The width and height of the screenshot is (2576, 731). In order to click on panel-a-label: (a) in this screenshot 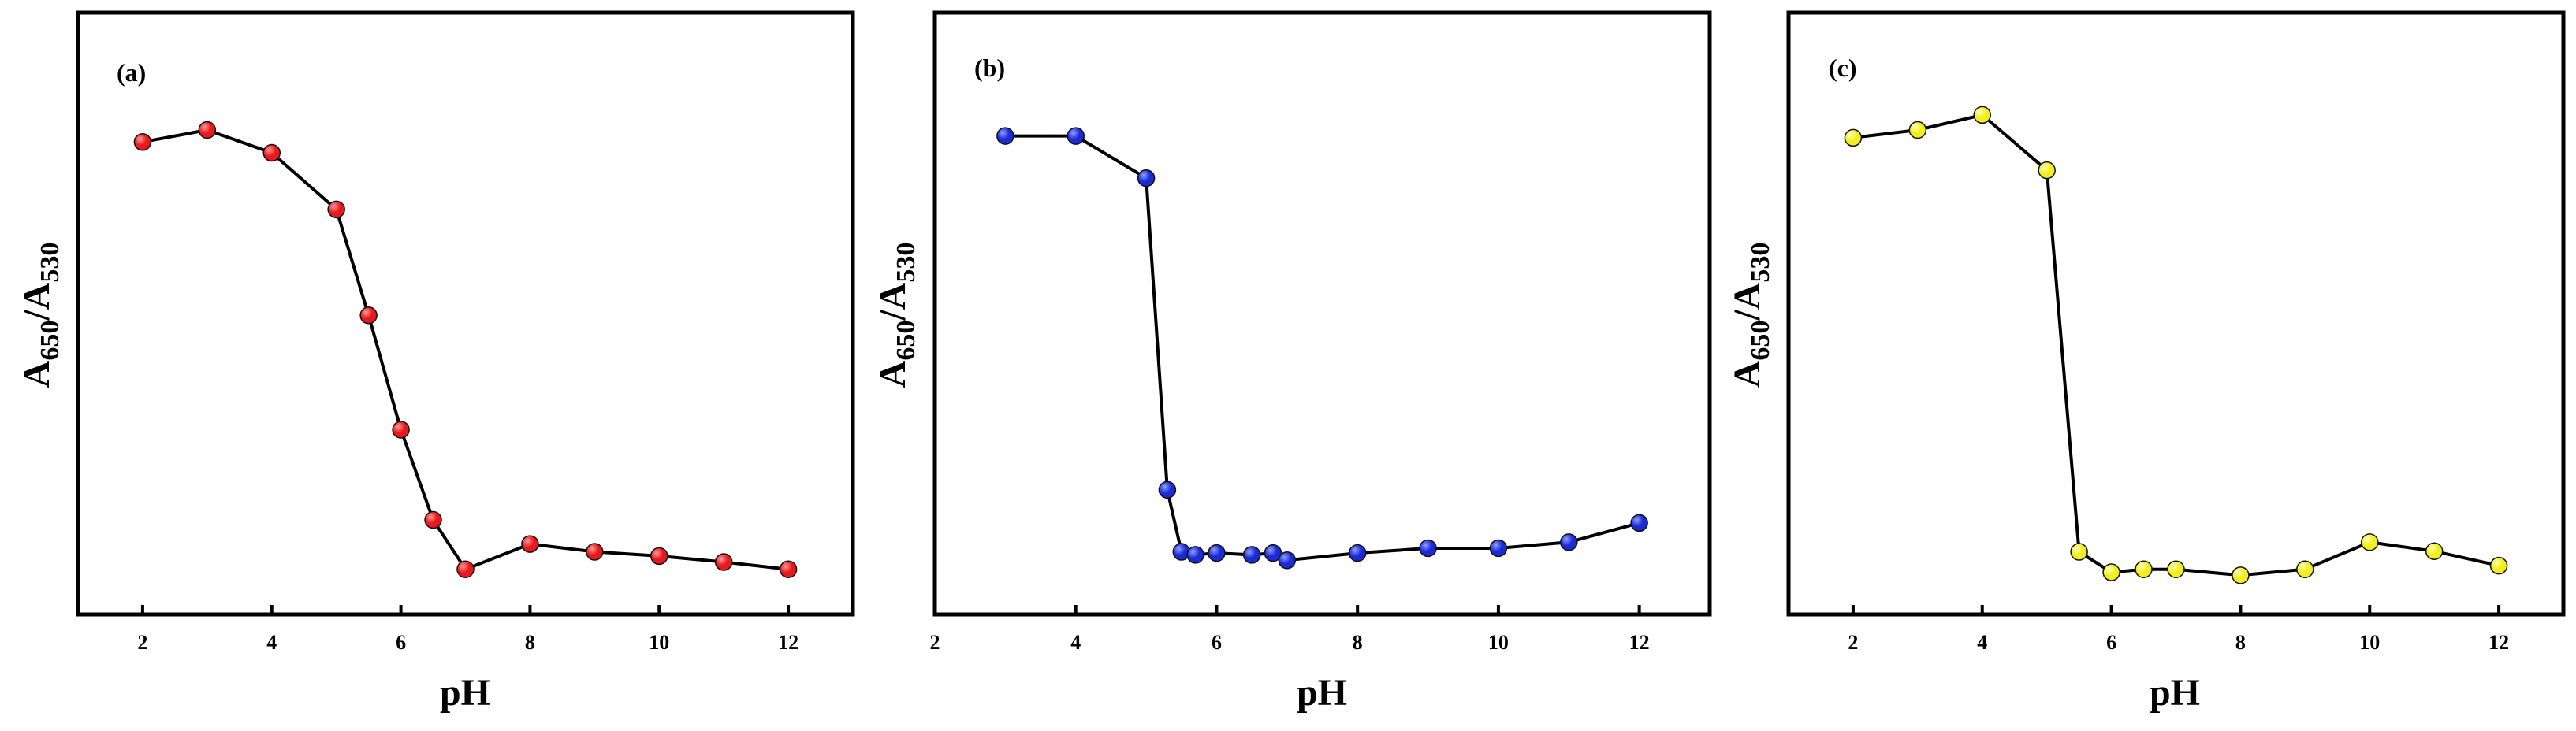, I will do `click(131, 72)`.